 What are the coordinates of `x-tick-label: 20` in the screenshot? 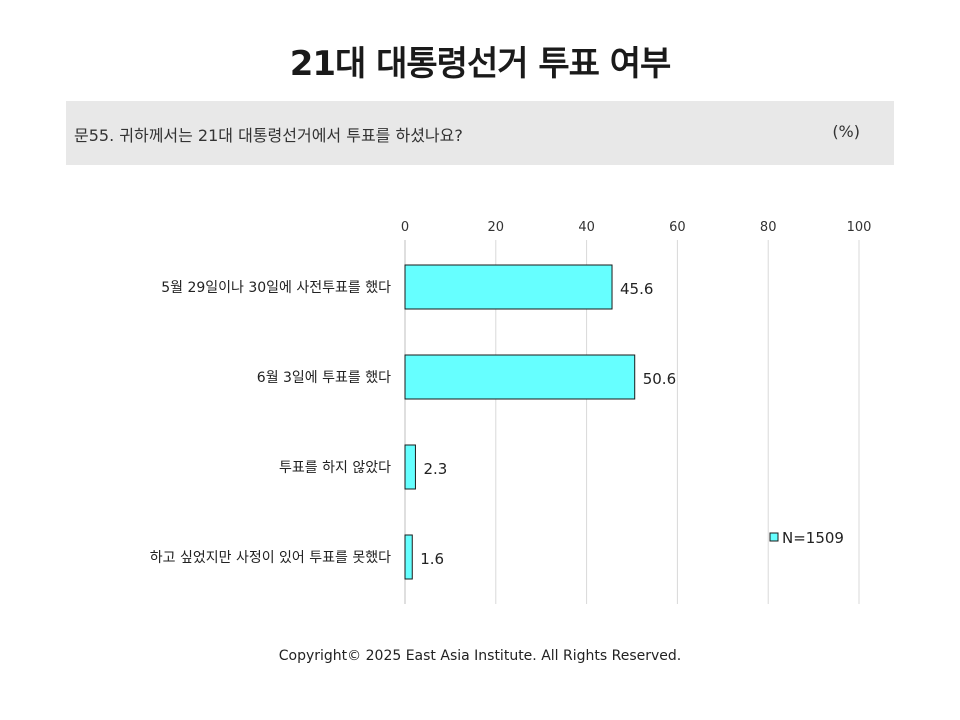 It's located at (496, 227).